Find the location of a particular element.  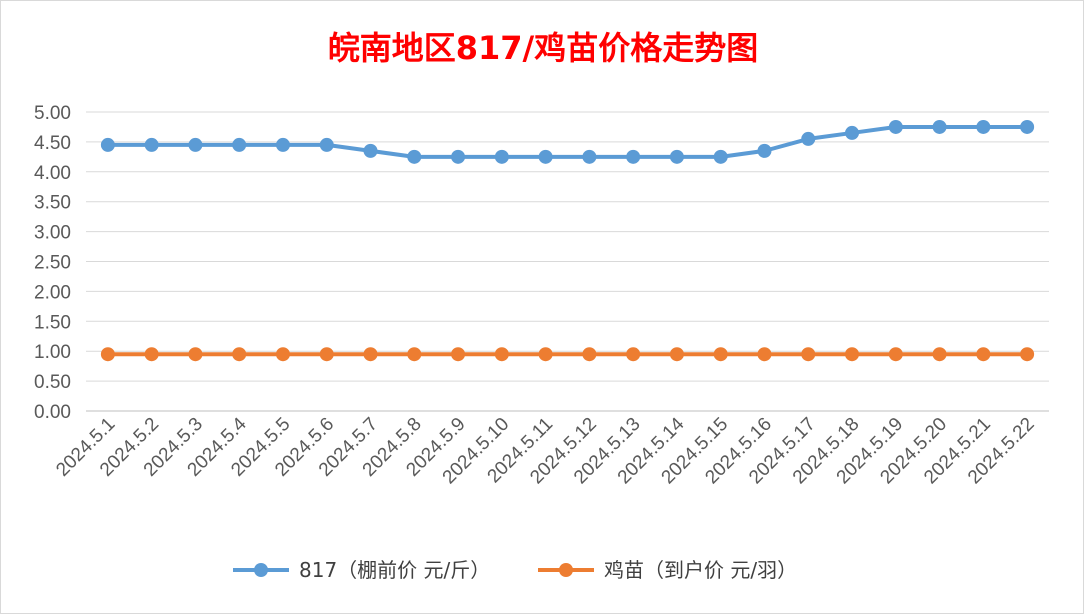

y-tick-label: 0.00 is located at coordinates (52, 412).